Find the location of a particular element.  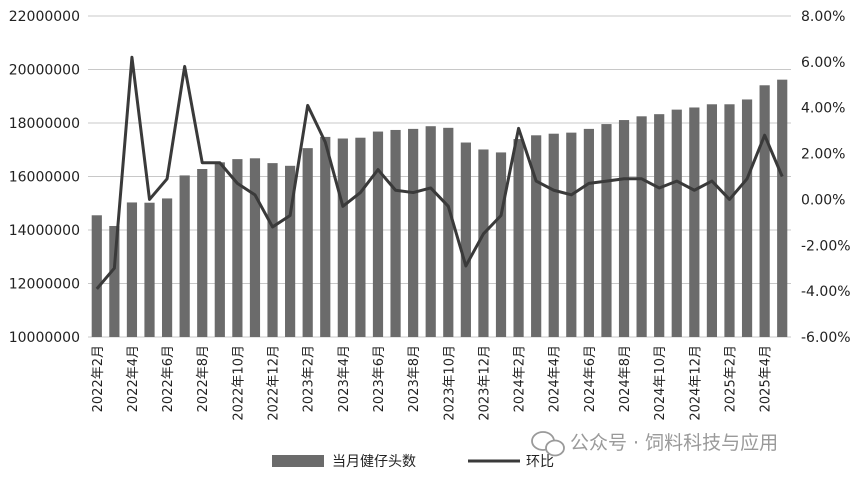

x-tick-label: 2023年6月 is located at coordinates (379, 378).